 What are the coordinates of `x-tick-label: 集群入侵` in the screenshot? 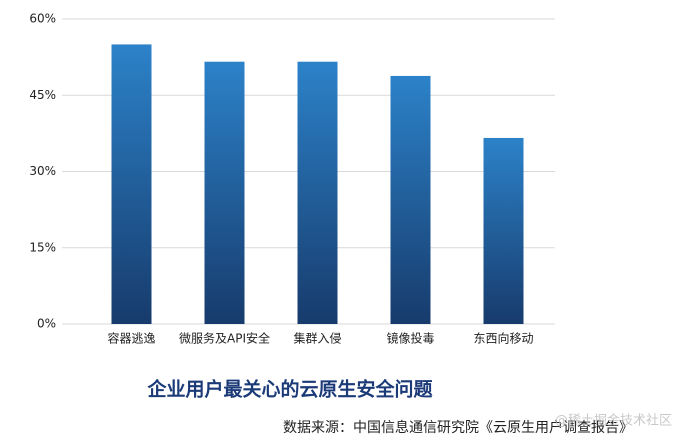 It's located at (317, 338).